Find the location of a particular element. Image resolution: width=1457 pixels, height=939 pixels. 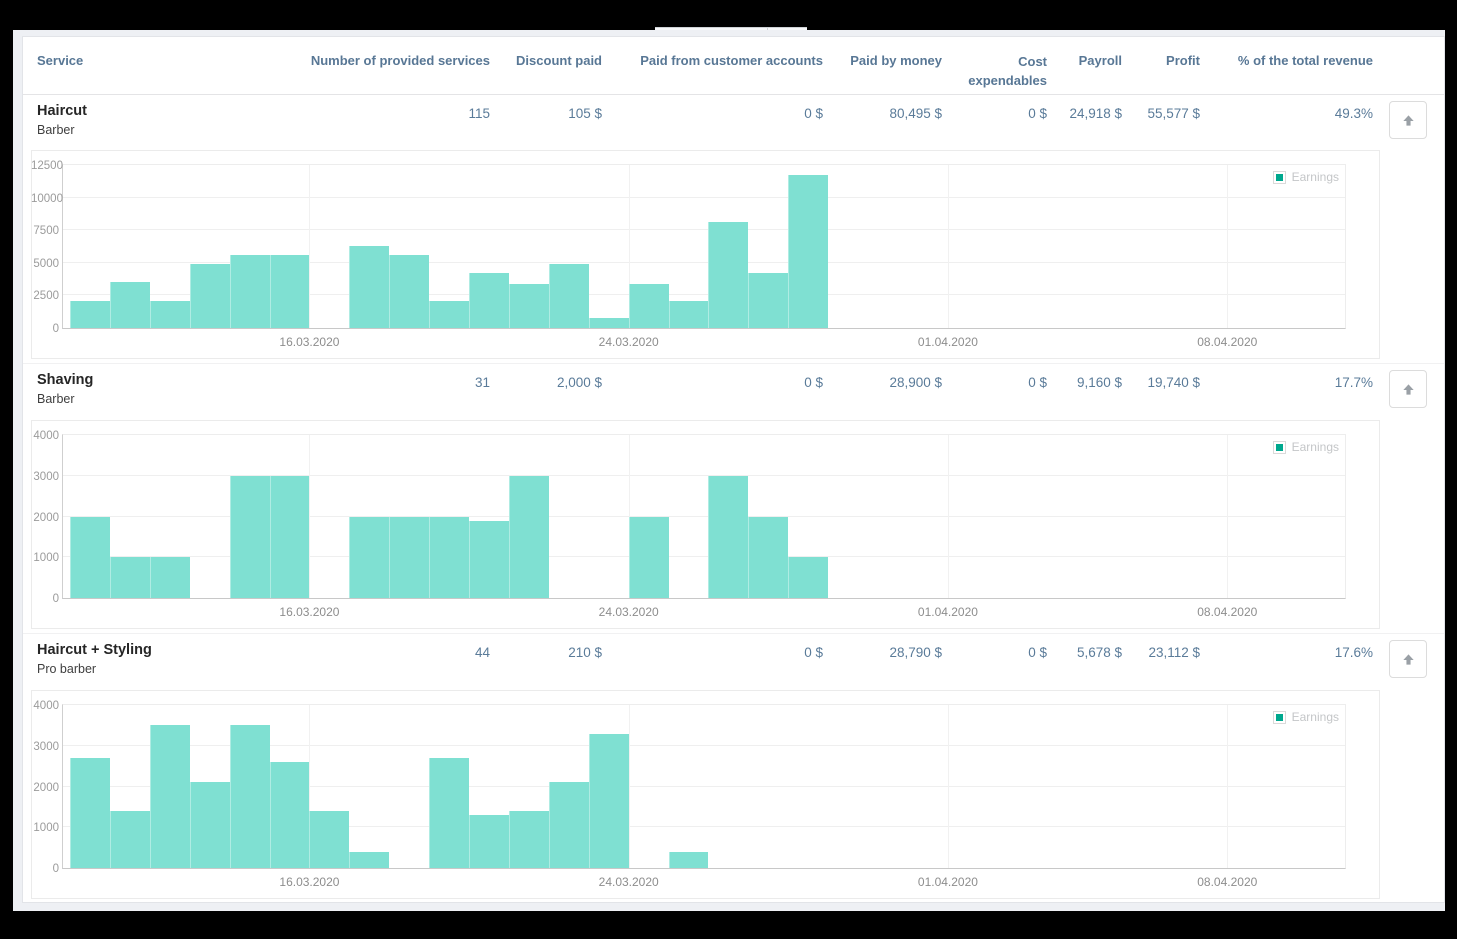

paid-by-money-value: 28,790 $ is located at coordinates (915, 652).